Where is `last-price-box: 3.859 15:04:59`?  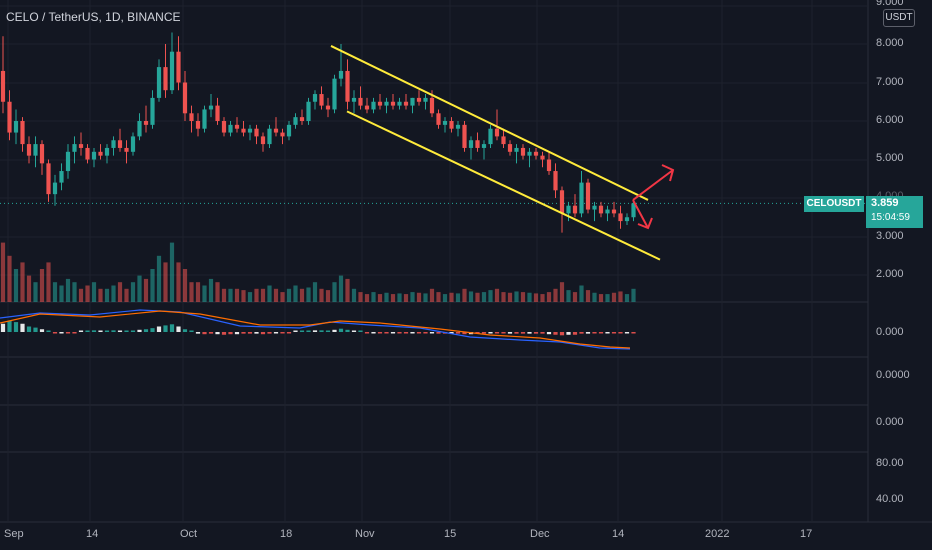 last-price-box: 3.859 15:04:59 is located at coordinates (894, 212).